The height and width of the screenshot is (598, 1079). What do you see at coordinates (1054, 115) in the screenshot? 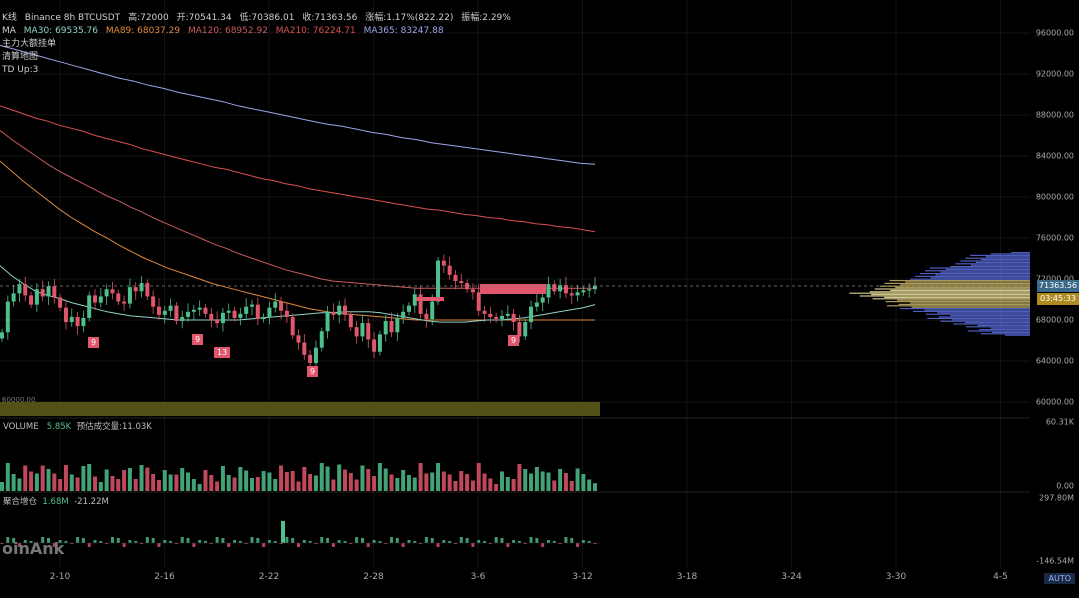
I see `y-tick: 88000.00` at bounding box center [1054, 115].